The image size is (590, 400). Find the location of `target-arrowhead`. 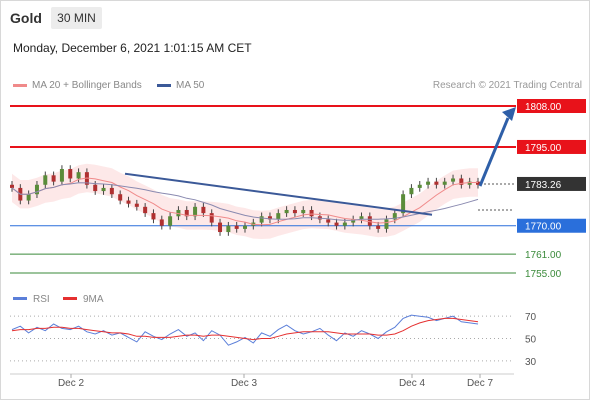

target-arrowhead is located at coordinates (509, 114).